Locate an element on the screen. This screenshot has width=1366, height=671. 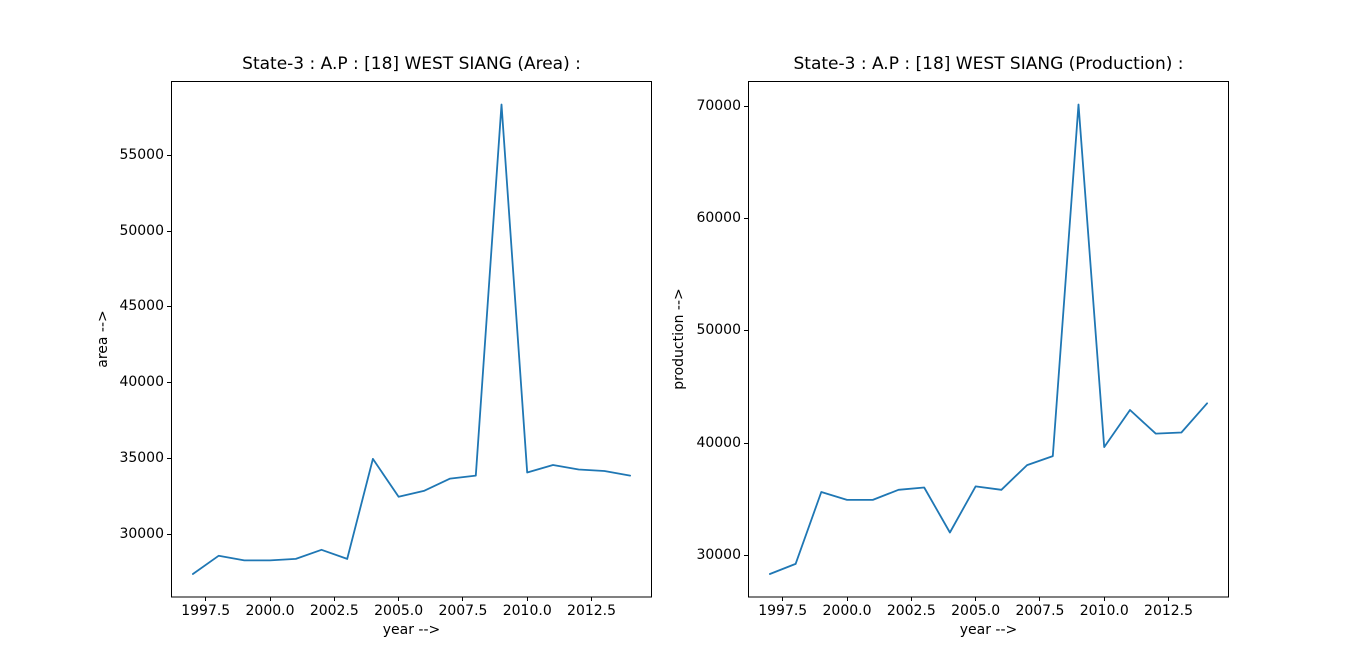
y-tick-label: 45000 is located at coordinates (141, 306).